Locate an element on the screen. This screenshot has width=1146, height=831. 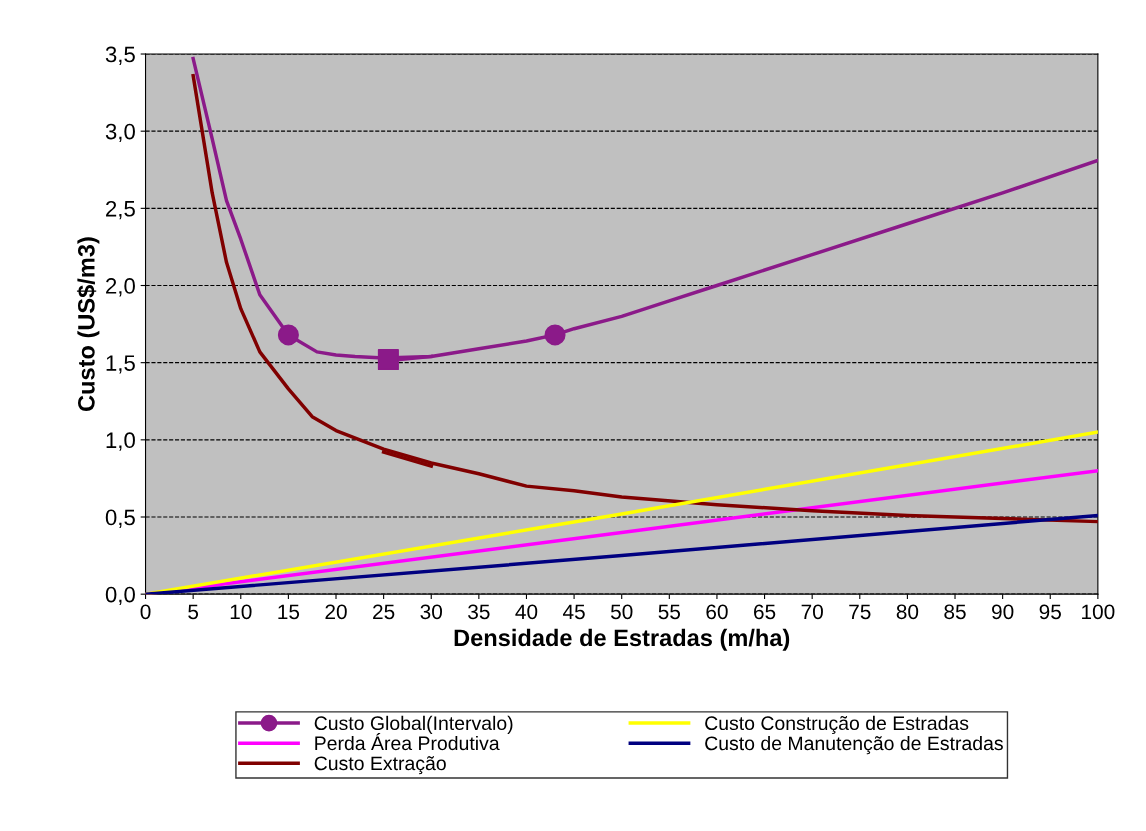
x-tick-label: 75 is located at coordinates (860, 612).